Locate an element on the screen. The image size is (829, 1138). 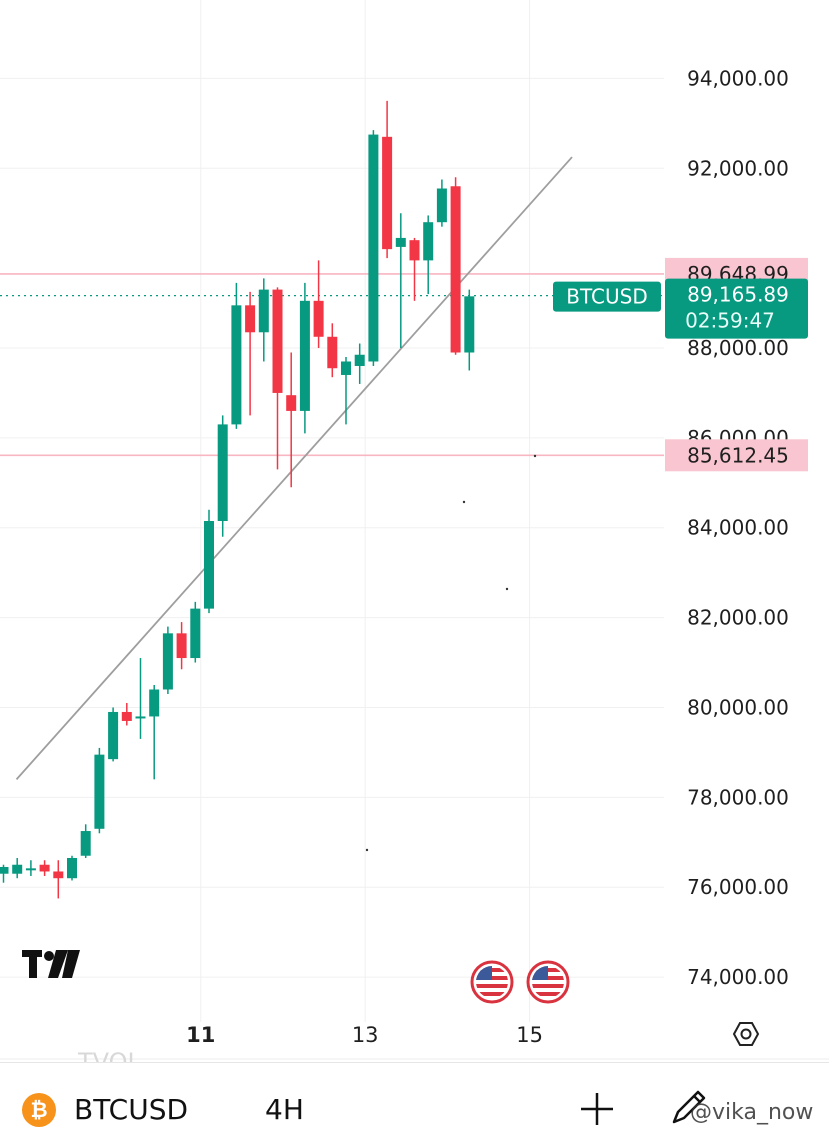
time-tick-label: 13 is located at coordinates (365, 1035).